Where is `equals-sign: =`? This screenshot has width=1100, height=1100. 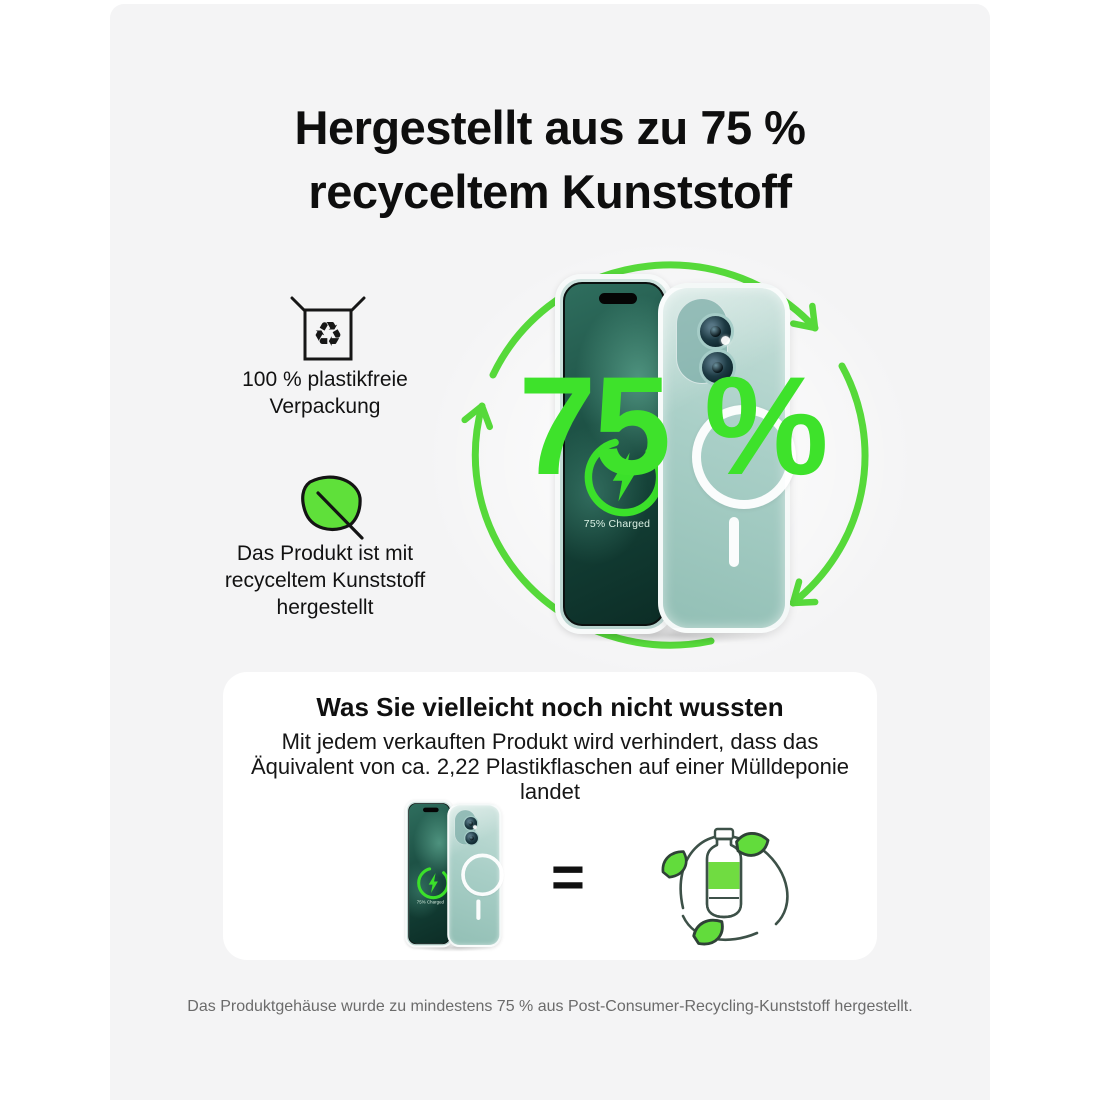
equals-sign: = is located at coordinates (568, 877).